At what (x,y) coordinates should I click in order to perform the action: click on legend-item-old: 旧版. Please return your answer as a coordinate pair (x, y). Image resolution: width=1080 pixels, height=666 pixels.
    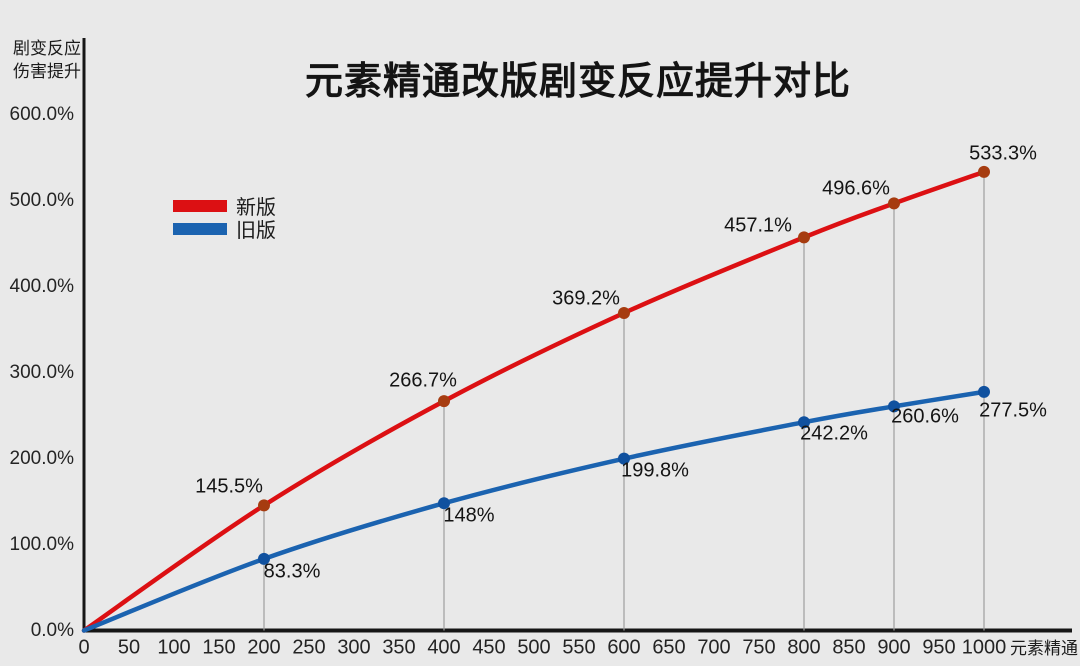
    Looking at the image, I should click on (224, 229).